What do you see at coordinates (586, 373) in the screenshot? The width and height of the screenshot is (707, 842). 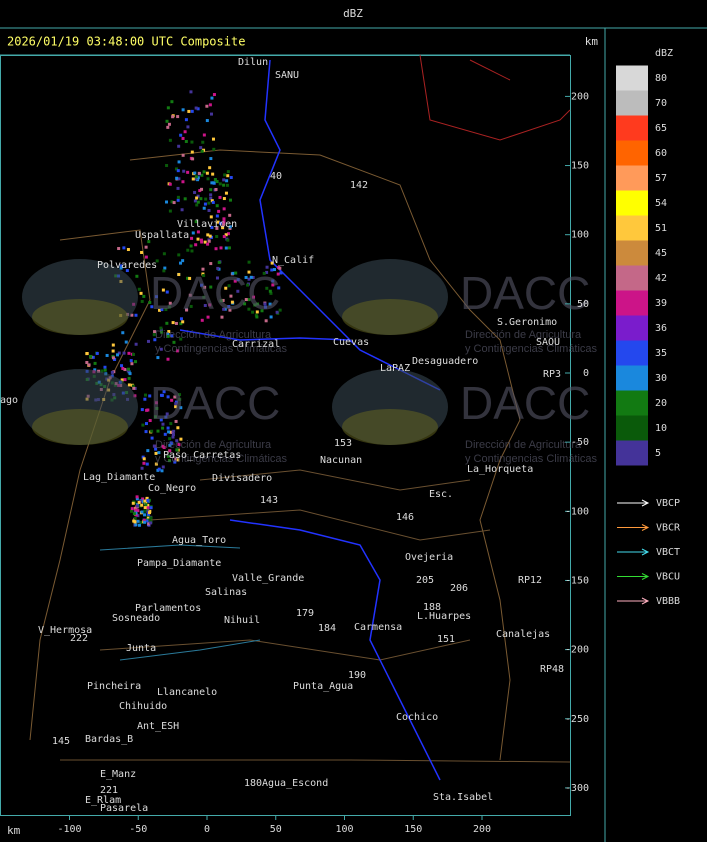 I see `y-tick-label: 0` at bounding box center [586, 373].